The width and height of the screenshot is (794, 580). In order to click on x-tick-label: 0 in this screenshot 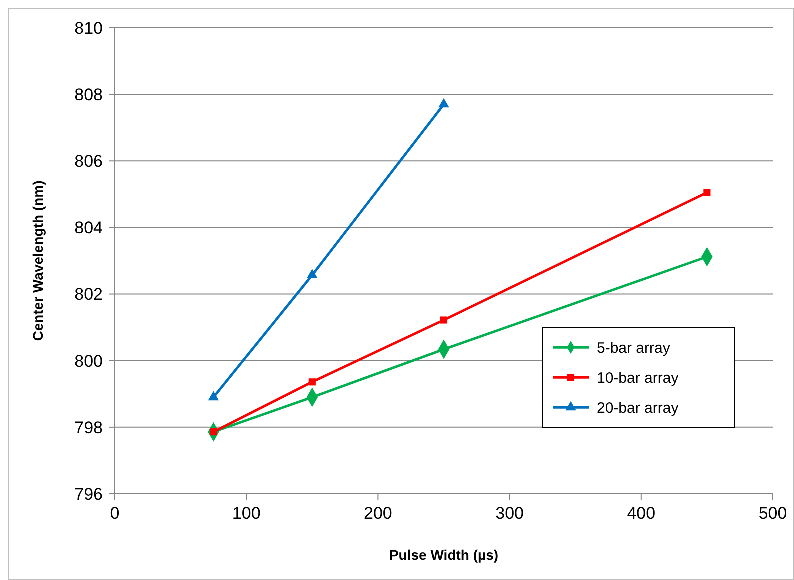, I will do `click(115, 513)`.